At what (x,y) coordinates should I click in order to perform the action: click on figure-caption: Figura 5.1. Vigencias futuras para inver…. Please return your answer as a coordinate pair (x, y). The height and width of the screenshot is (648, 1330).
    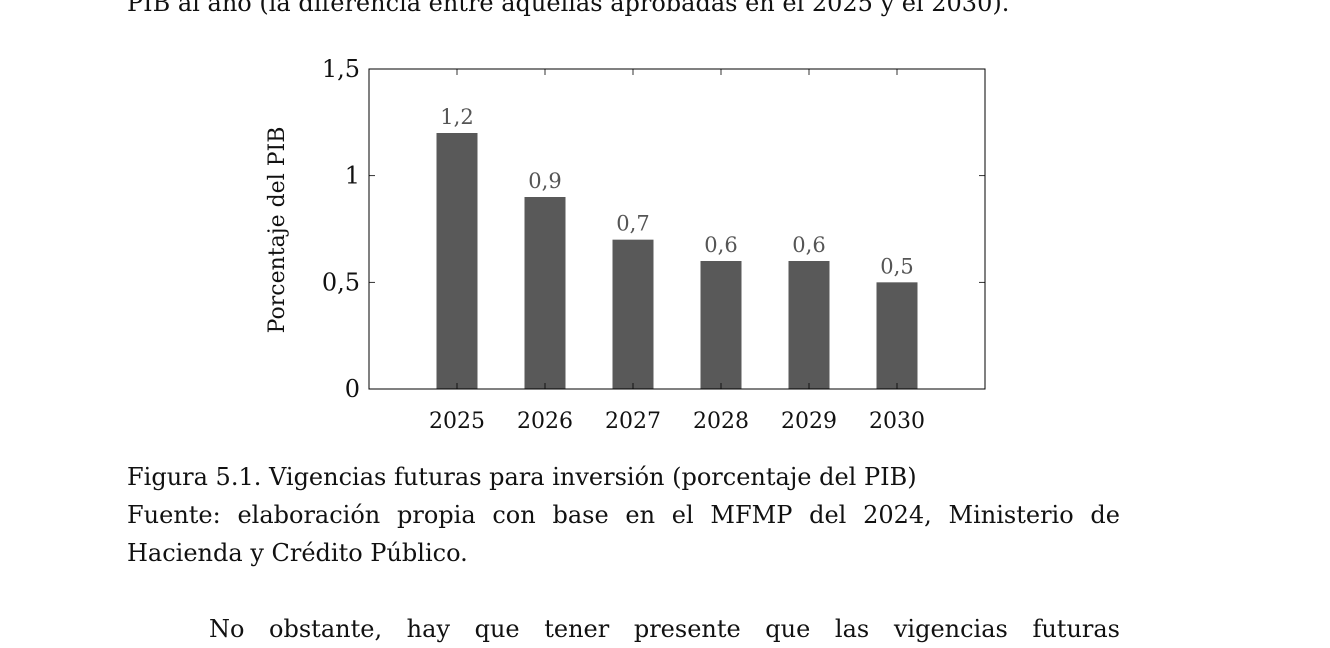
    Looking at the image, I should click on (522, 477).